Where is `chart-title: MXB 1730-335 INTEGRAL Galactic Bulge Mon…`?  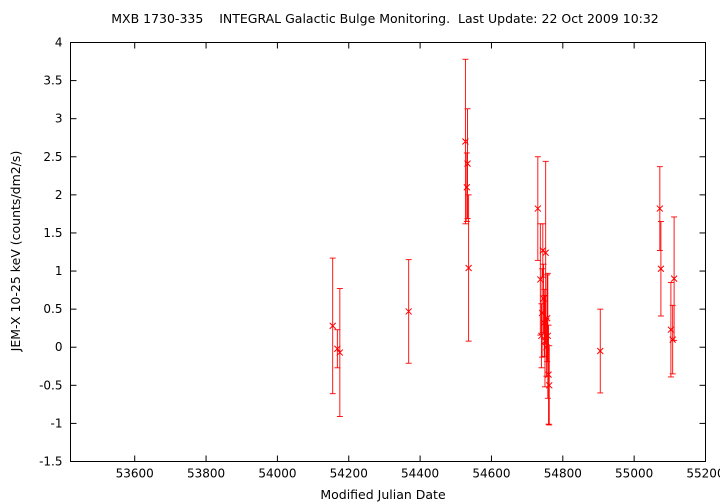 chart-title: MXB 1730-335 INTEGRAL Galactic Bulge Mon… is located at coordinates (385, 18).